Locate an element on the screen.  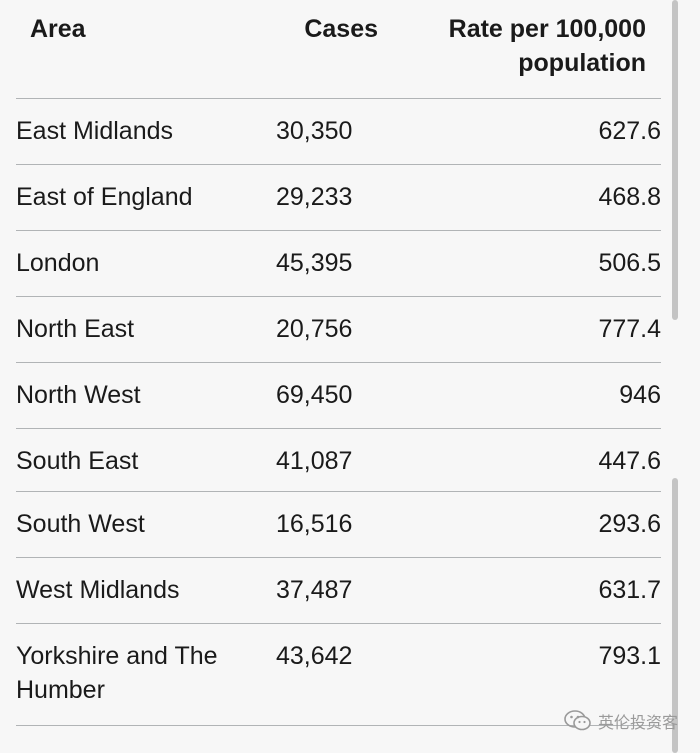
table-row: London 45,395 506.5 is located at coordinates (338, 264).